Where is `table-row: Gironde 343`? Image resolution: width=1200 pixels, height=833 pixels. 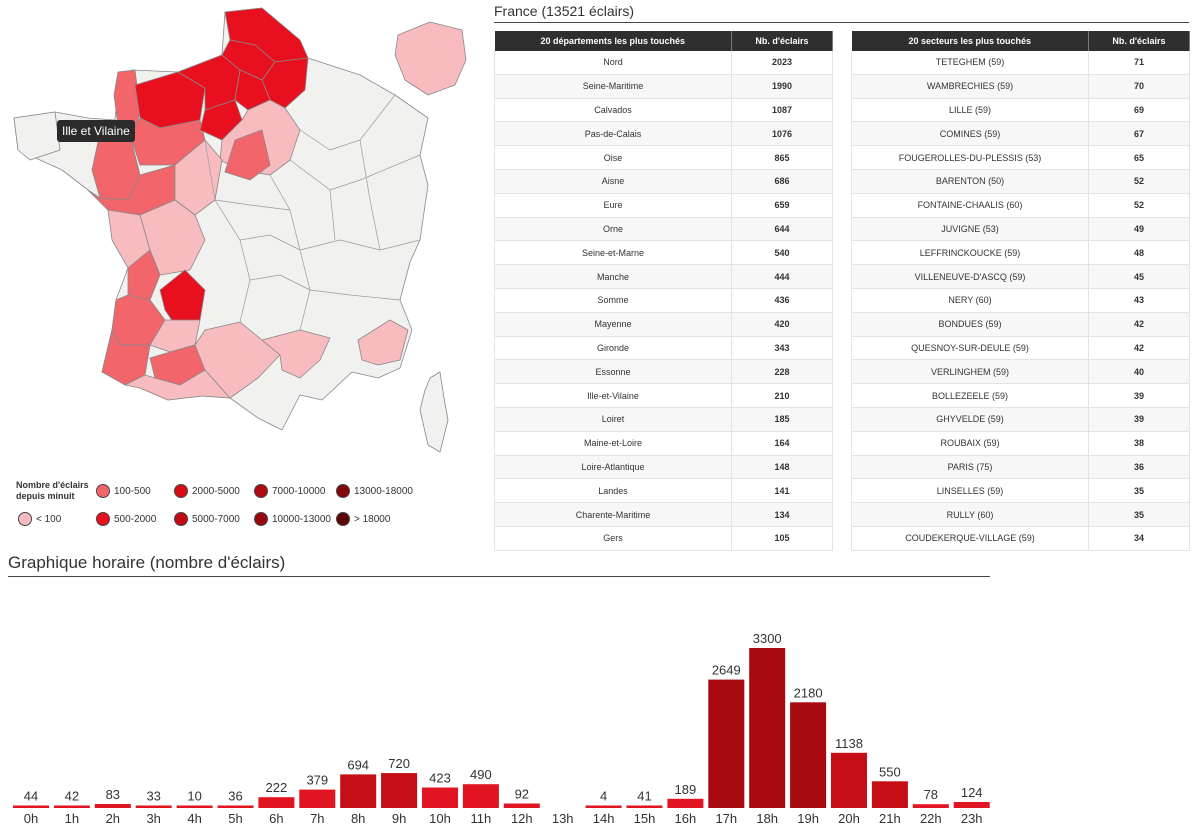 table-row: Gironde 343 is located at coordinates (663, 348).